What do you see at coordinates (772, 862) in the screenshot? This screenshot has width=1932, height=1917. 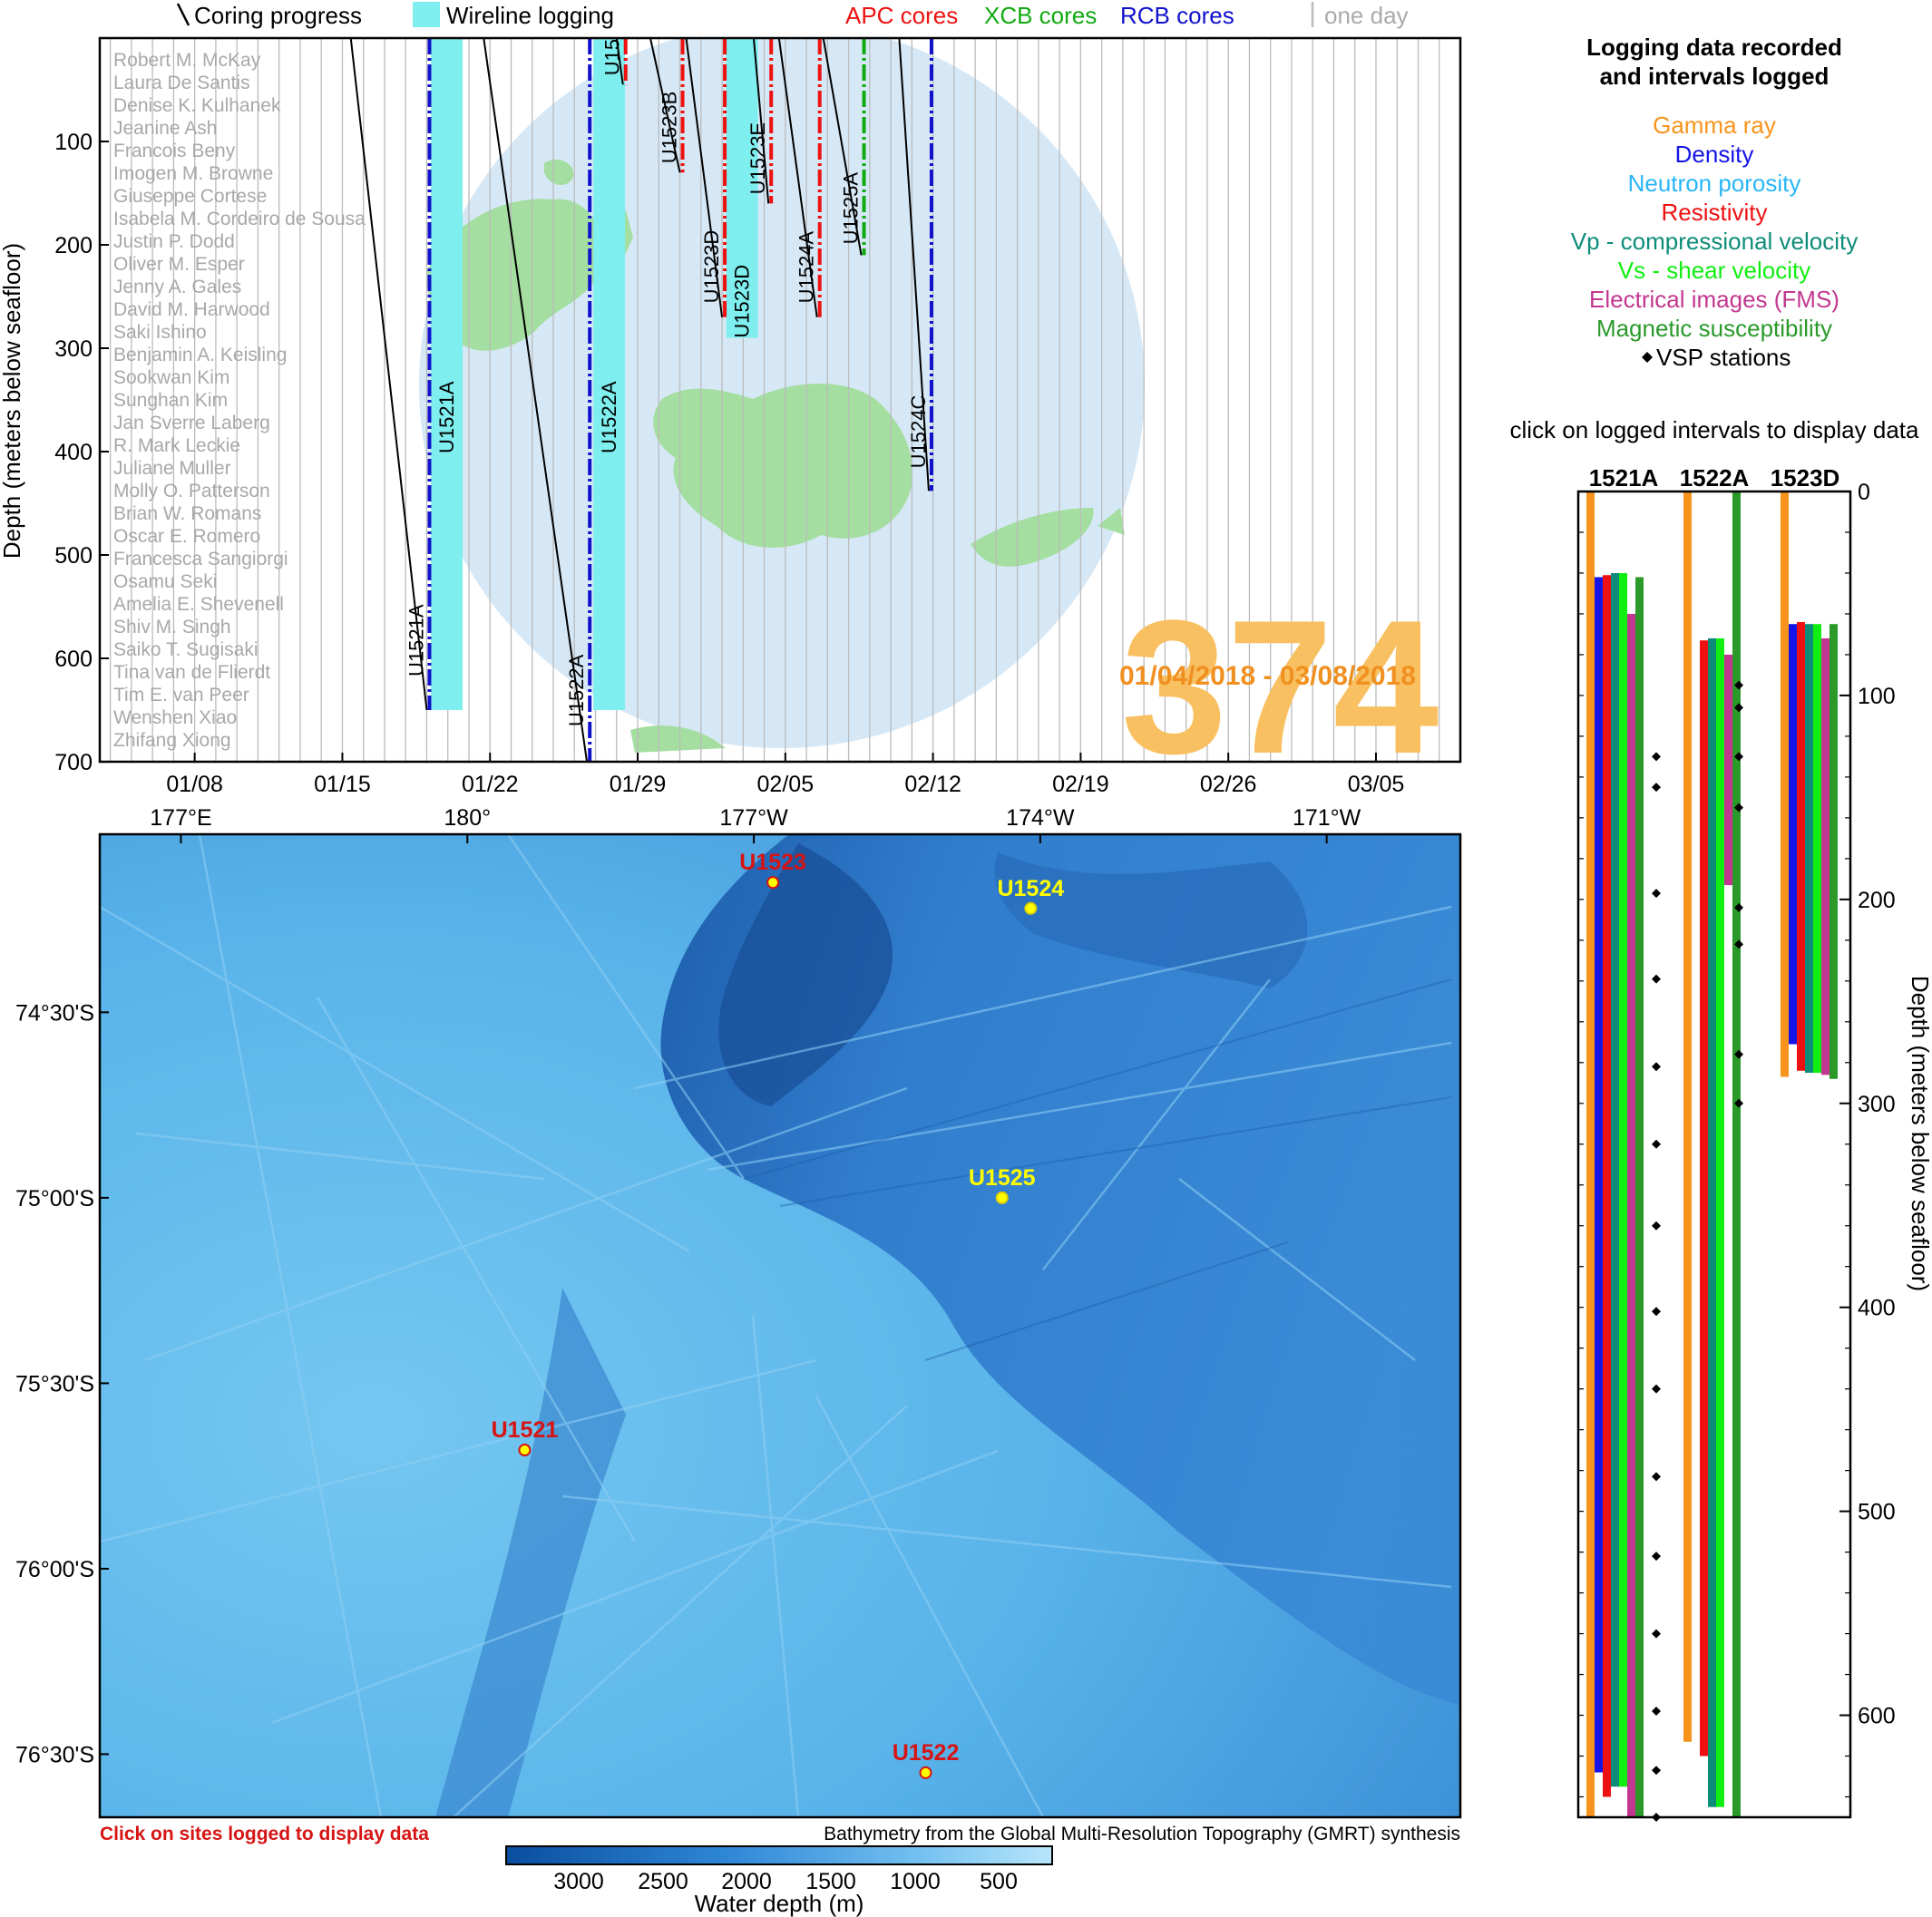 I see `site-label: U1523` at bounding box center [772, 862].